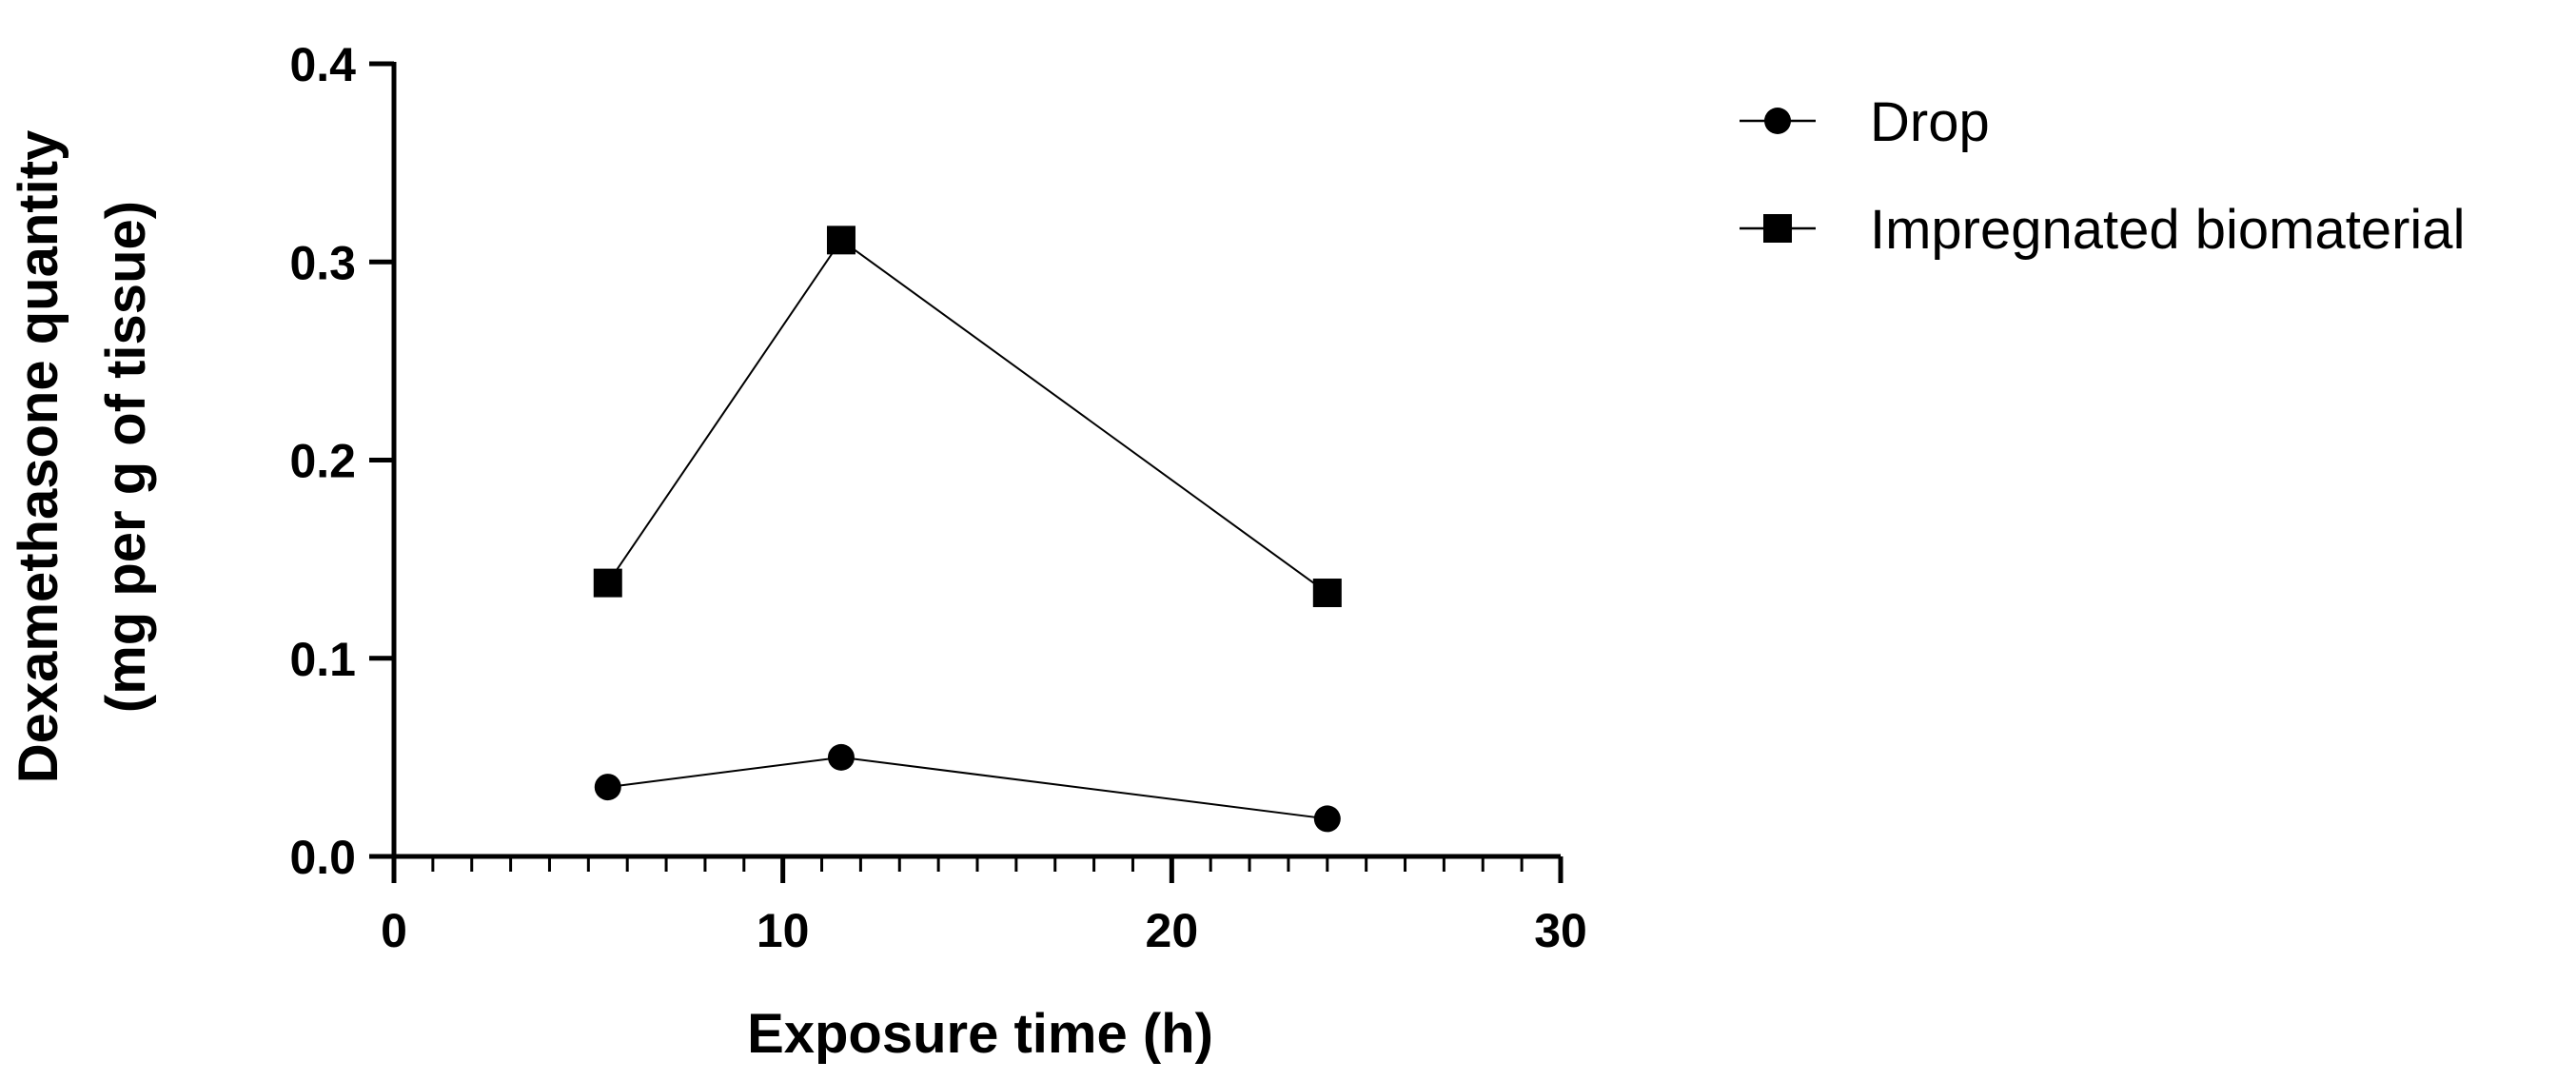  I want to click on legend-label-drop: Drop, so click(1930, 122).